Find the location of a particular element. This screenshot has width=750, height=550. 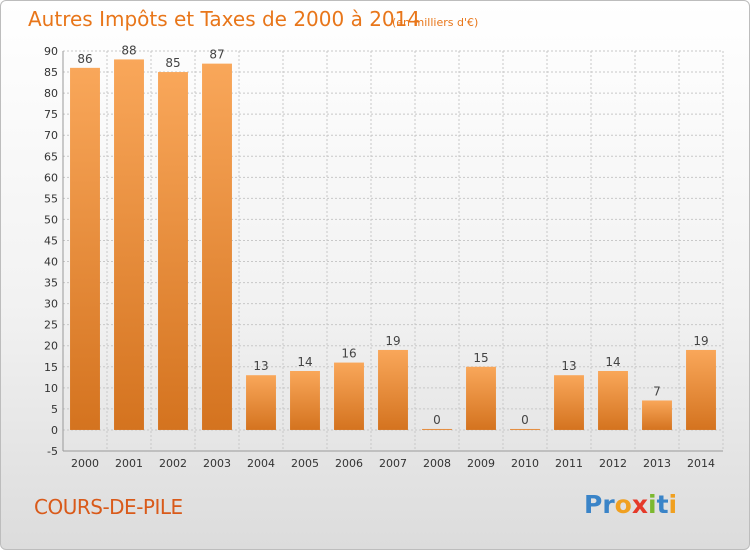

x-tick-label: 2014 is located at coordinates (701, 463).